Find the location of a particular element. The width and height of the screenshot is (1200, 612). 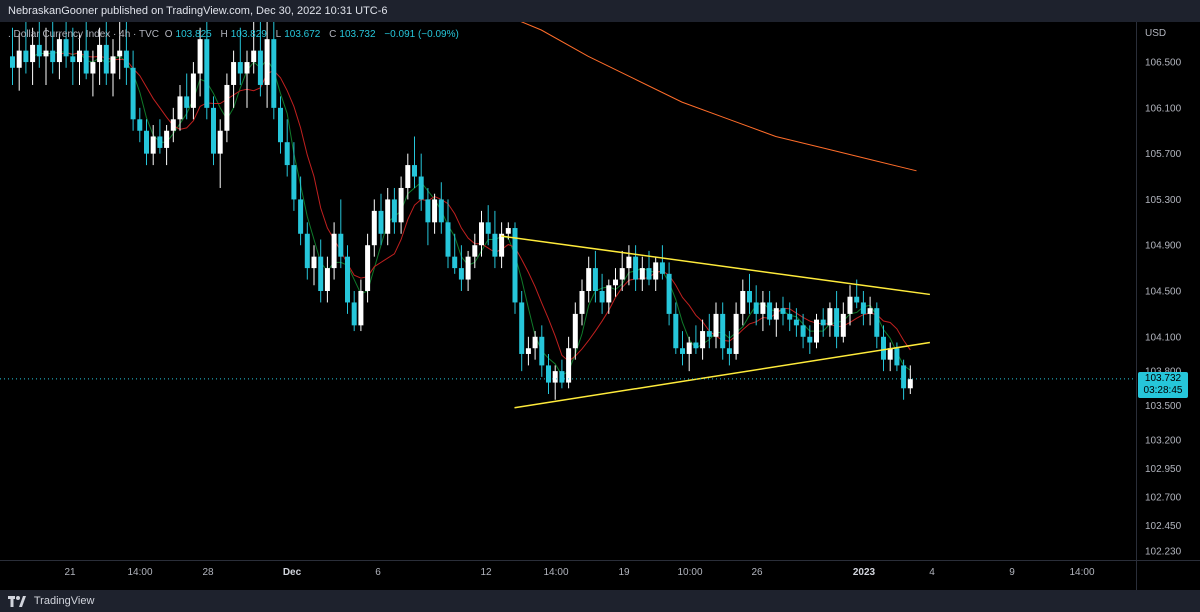

bar-countdown: 03:28:45 is located at coordinates (1163, 390).